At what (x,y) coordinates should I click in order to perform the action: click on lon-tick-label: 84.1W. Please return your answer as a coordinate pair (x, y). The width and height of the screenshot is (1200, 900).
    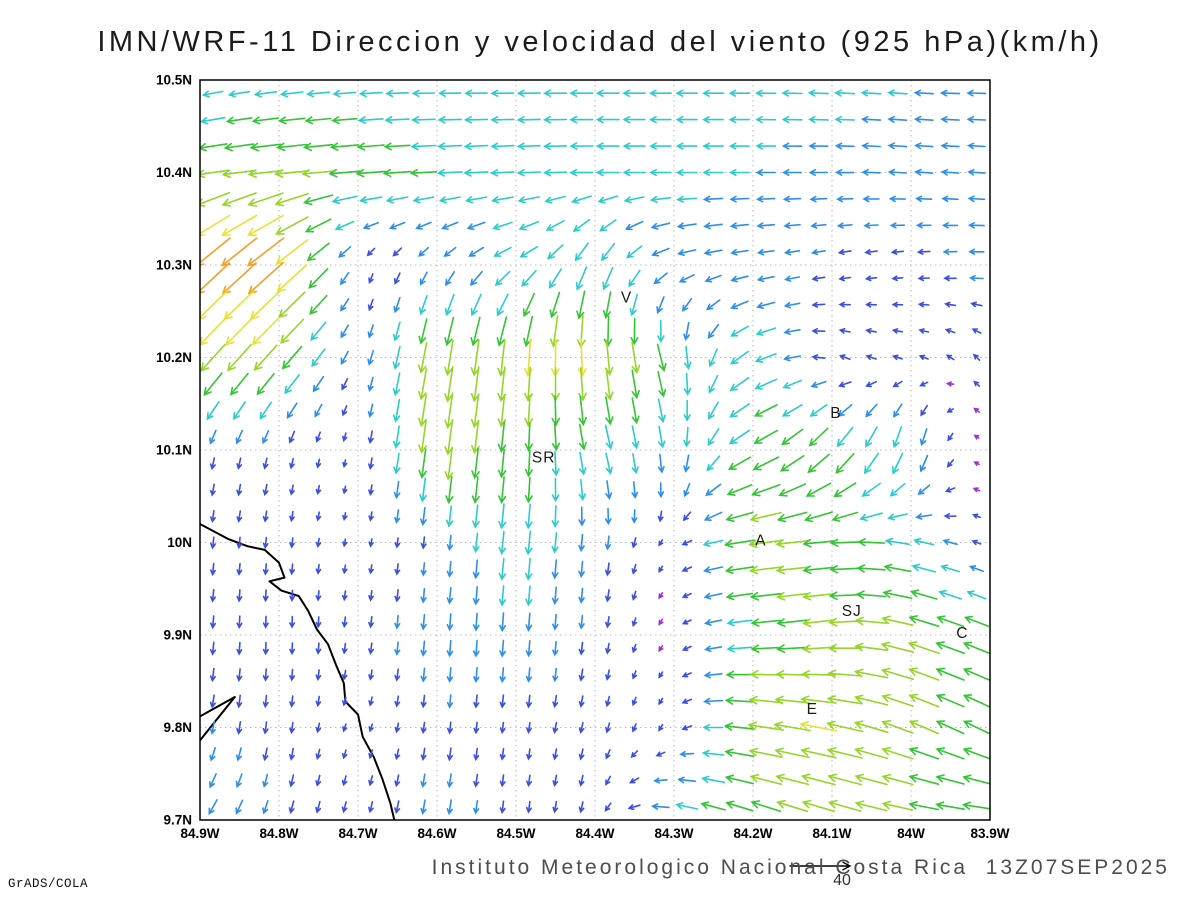
    Looking at the image, I should click on (831, 833).